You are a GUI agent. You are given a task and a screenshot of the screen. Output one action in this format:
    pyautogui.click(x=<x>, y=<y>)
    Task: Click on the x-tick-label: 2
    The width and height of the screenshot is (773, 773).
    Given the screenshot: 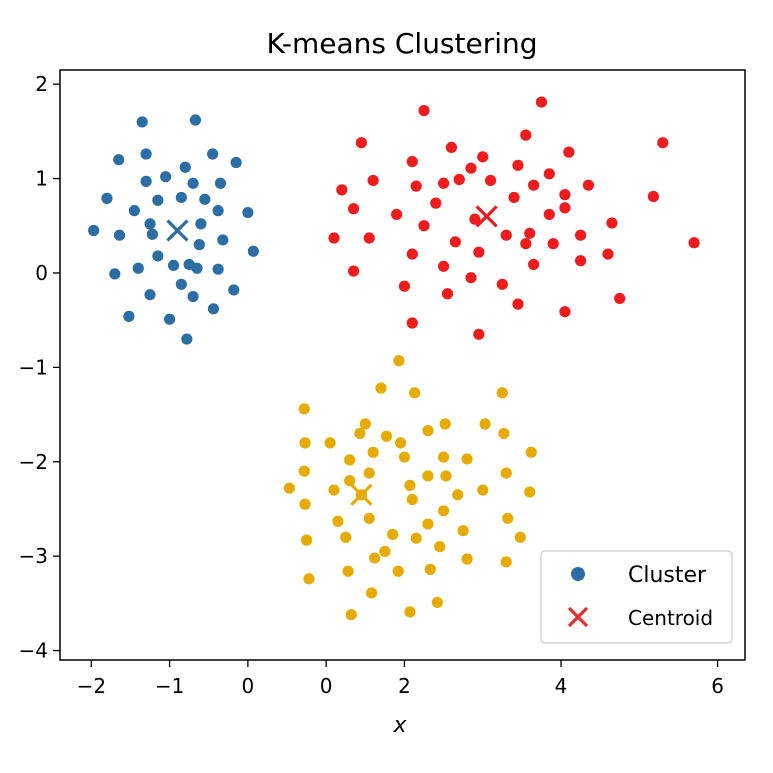 What is the action you would take?
    pyautogui.click(x=404, y=686)
    